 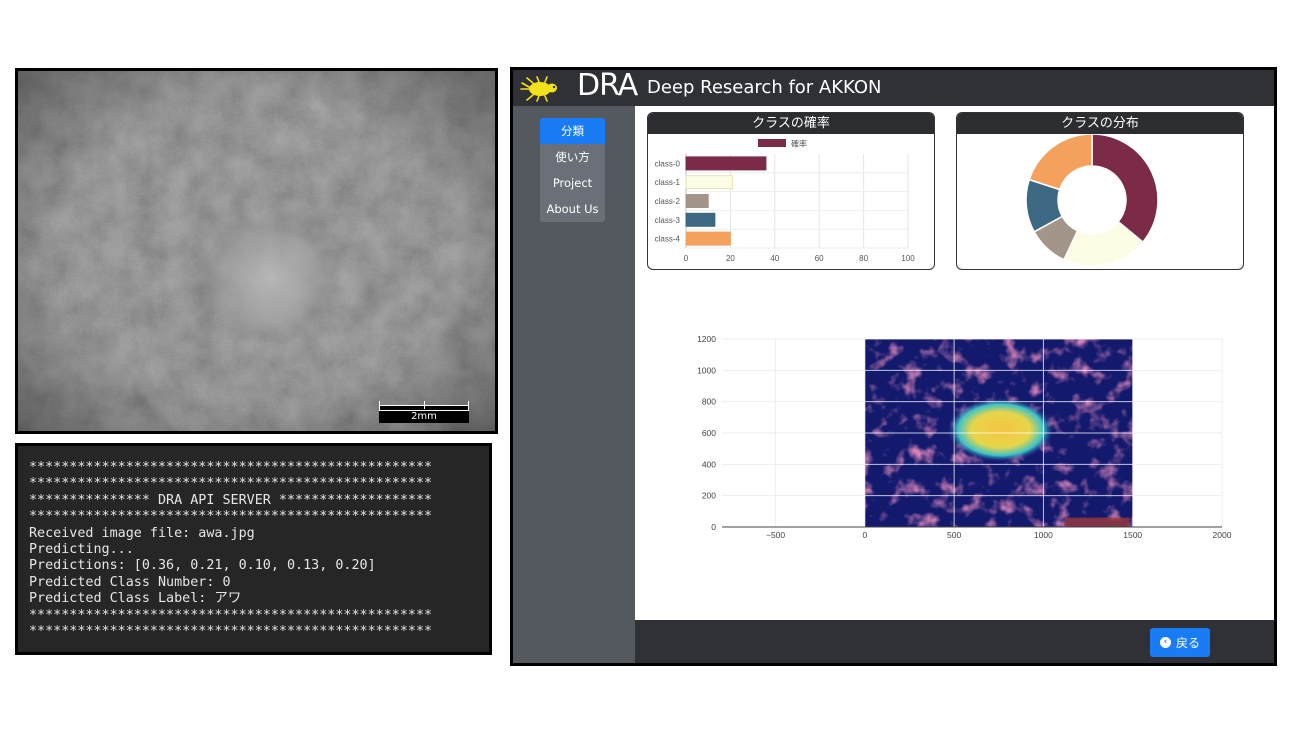 I want to click on y-tick-label: class-2, so click(x=668, y=201).